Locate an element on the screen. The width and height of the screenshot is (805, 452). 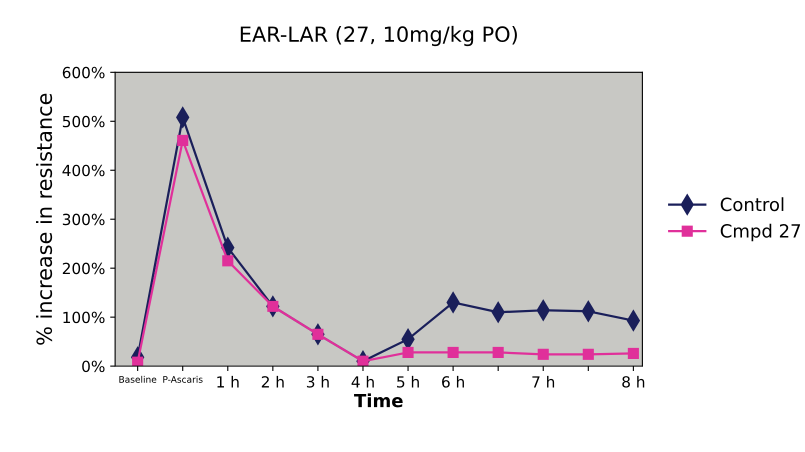
x-tick-label: 2 h is located at coordinates (273, 382).